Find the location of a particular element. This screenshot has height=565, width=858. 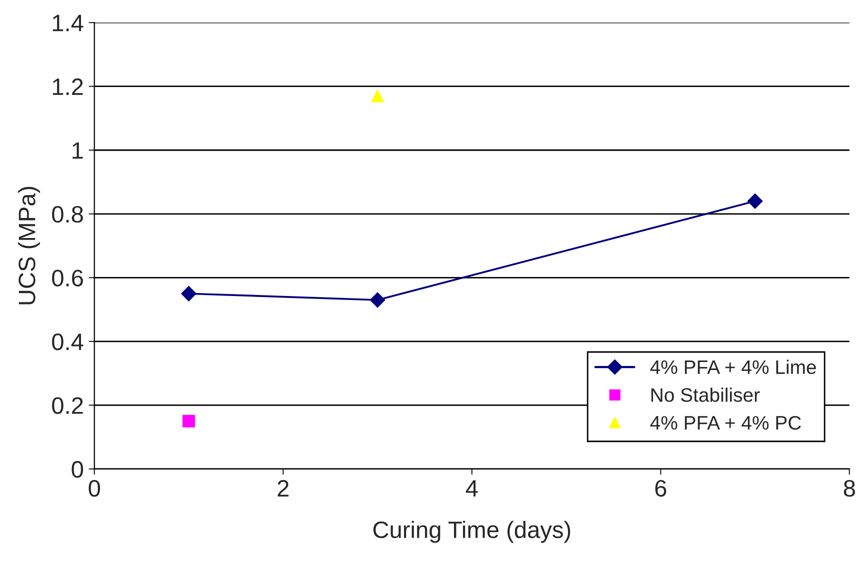

legend-label: 4% PFA + 4% Lime is located at coordinates (733, 367).